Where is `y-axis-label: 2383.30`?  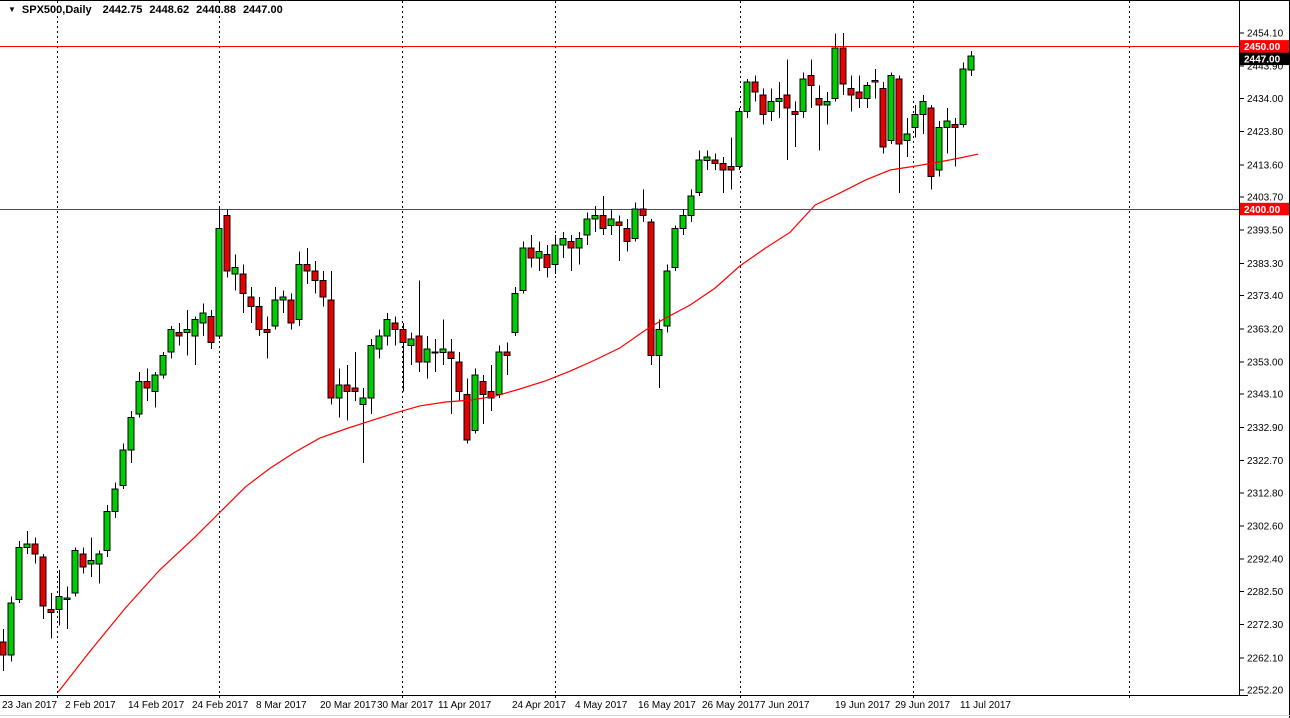 y-axis-label: 2383.30 is located at coordinates (1265, 264).